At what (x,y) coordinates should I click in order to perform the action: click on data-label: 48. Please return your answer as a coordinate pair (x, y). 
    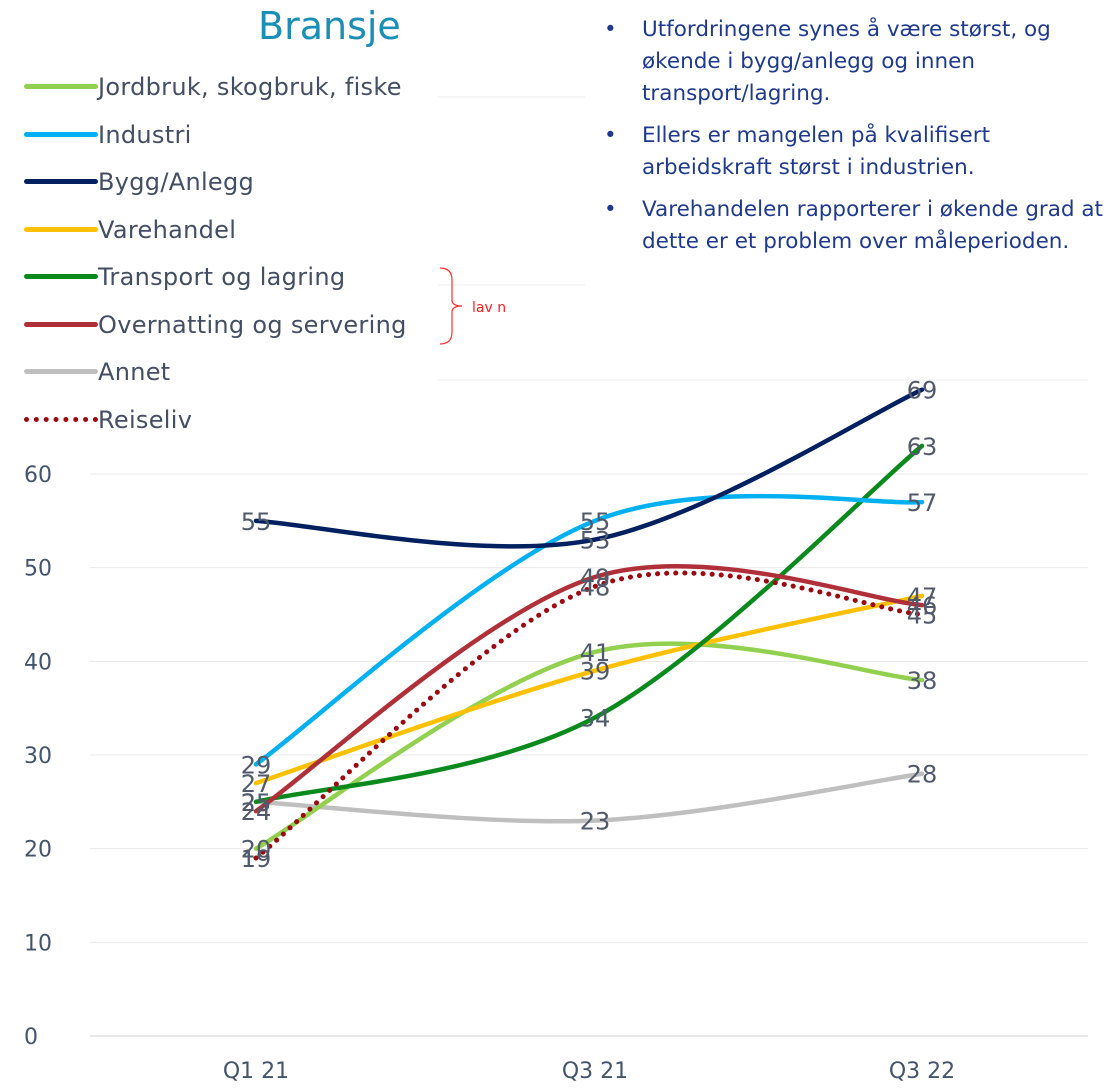
    Looking at the image, I should click on (595, 587).